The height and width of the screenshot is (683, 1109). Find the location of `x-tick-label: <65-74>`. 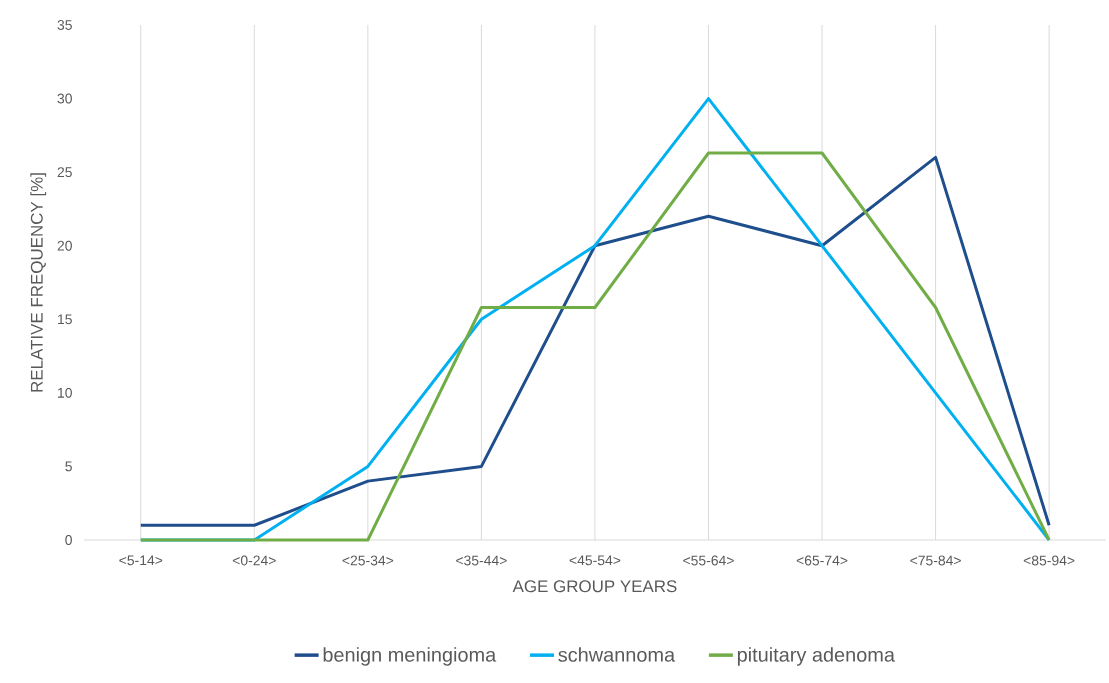

x-tick-label: <65-74> is located at coordinates (822, 560).